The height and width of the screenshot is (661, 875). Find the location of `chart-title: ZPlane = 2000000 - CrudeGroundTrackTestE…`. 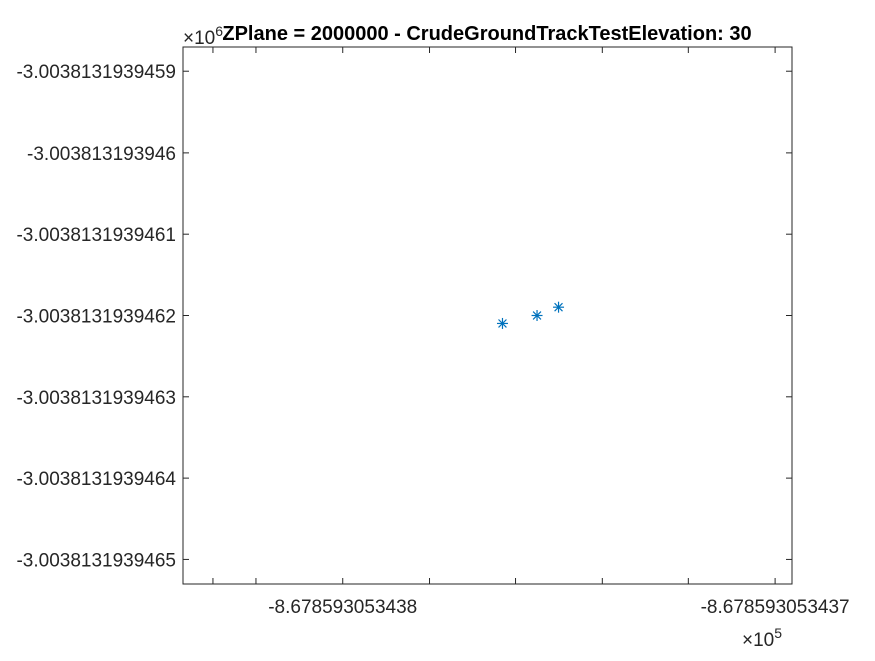

chart-title: ZPlane = 2000000 - CrudeGroundTrackTestE… is located at coordinates (486, 34).